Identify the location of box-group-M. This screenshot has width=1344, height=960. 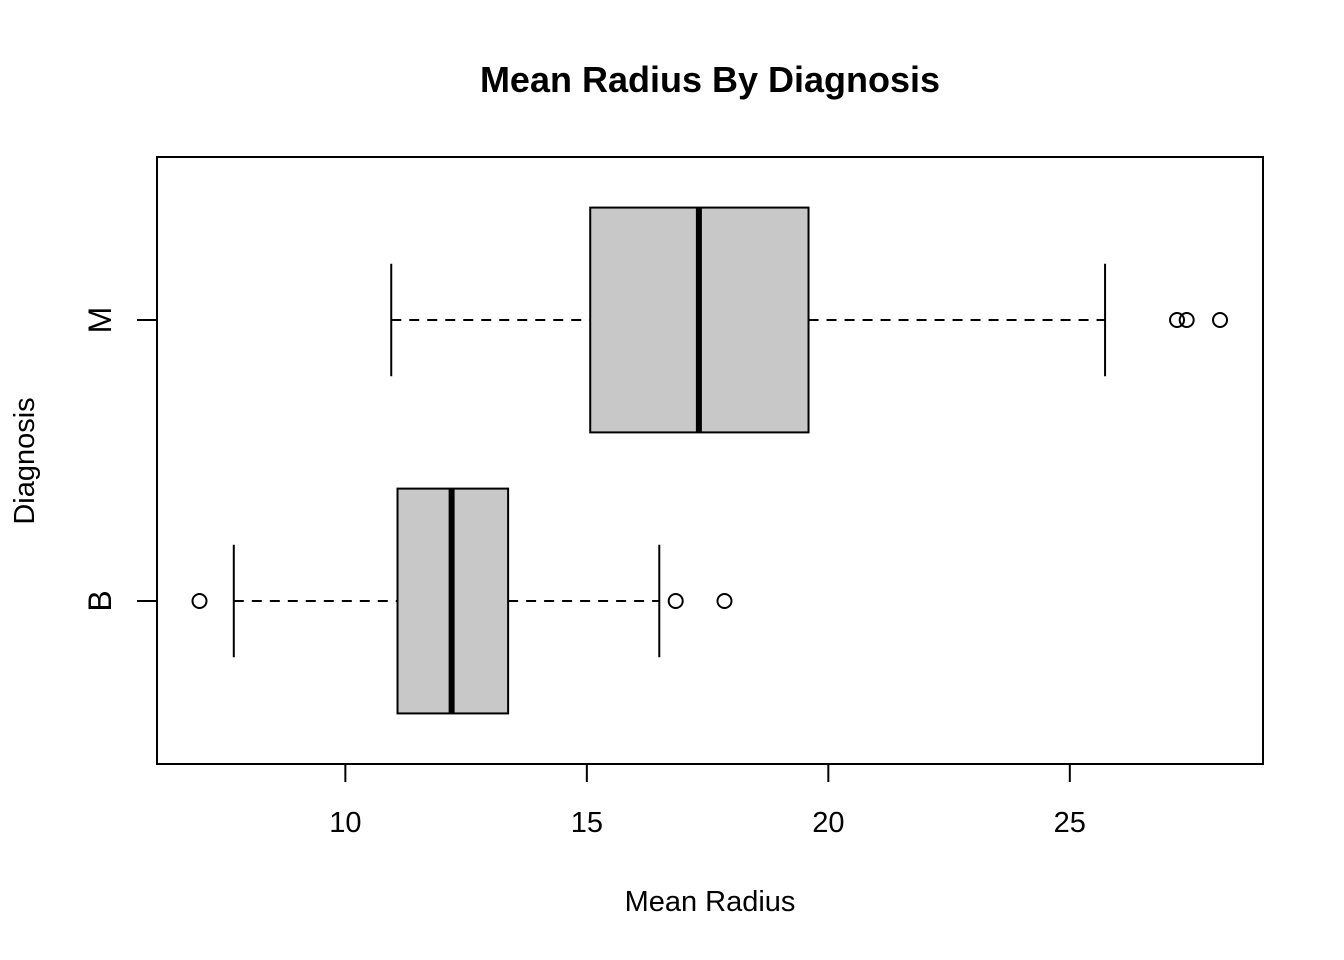
(809, 320).